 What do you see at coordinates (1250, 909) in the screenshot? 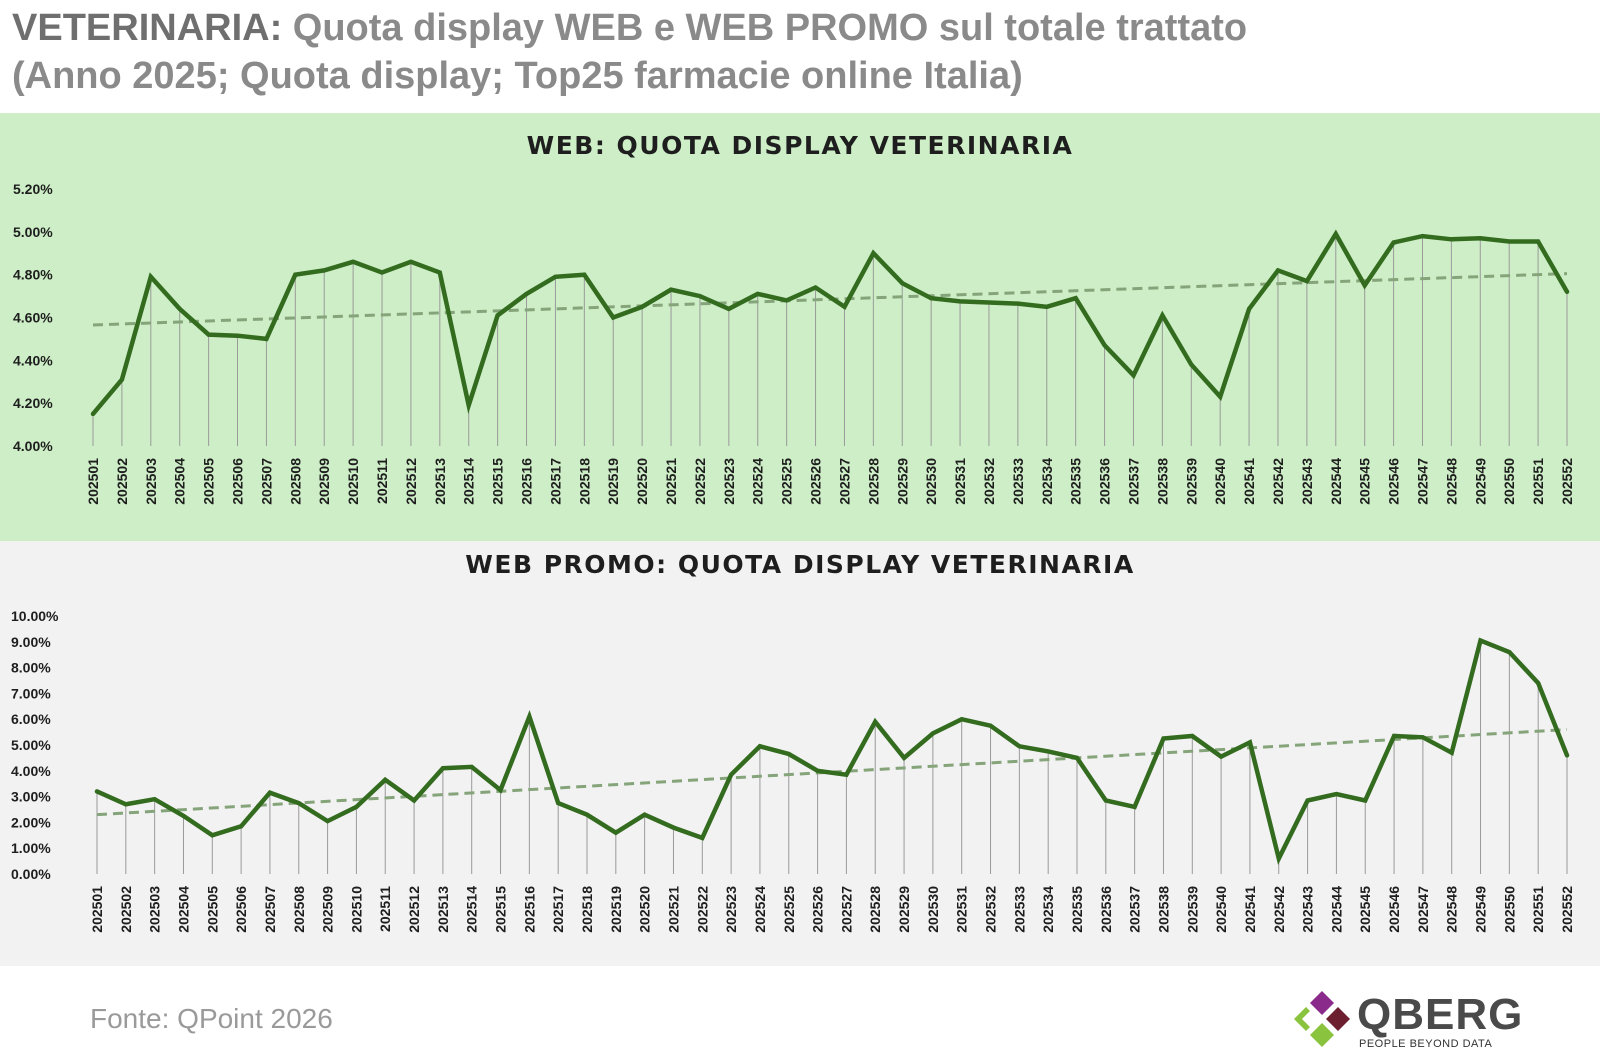
I see `promo-xtick-label: 202541` at bounding box center [1250, 909].